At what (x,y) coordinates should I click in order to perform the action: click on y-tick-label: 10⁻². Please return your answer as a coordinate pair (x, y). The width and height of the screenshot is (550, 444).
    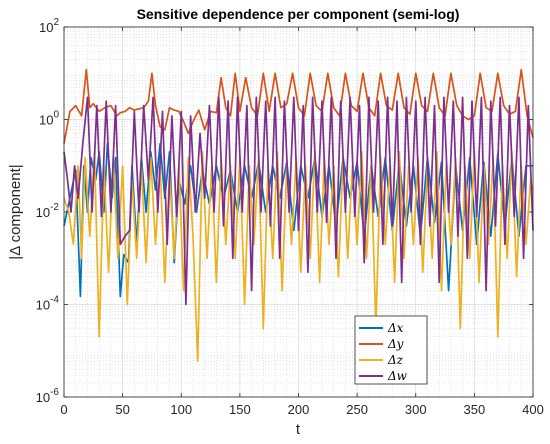
    Looking at the image, I should click on (48, 211).